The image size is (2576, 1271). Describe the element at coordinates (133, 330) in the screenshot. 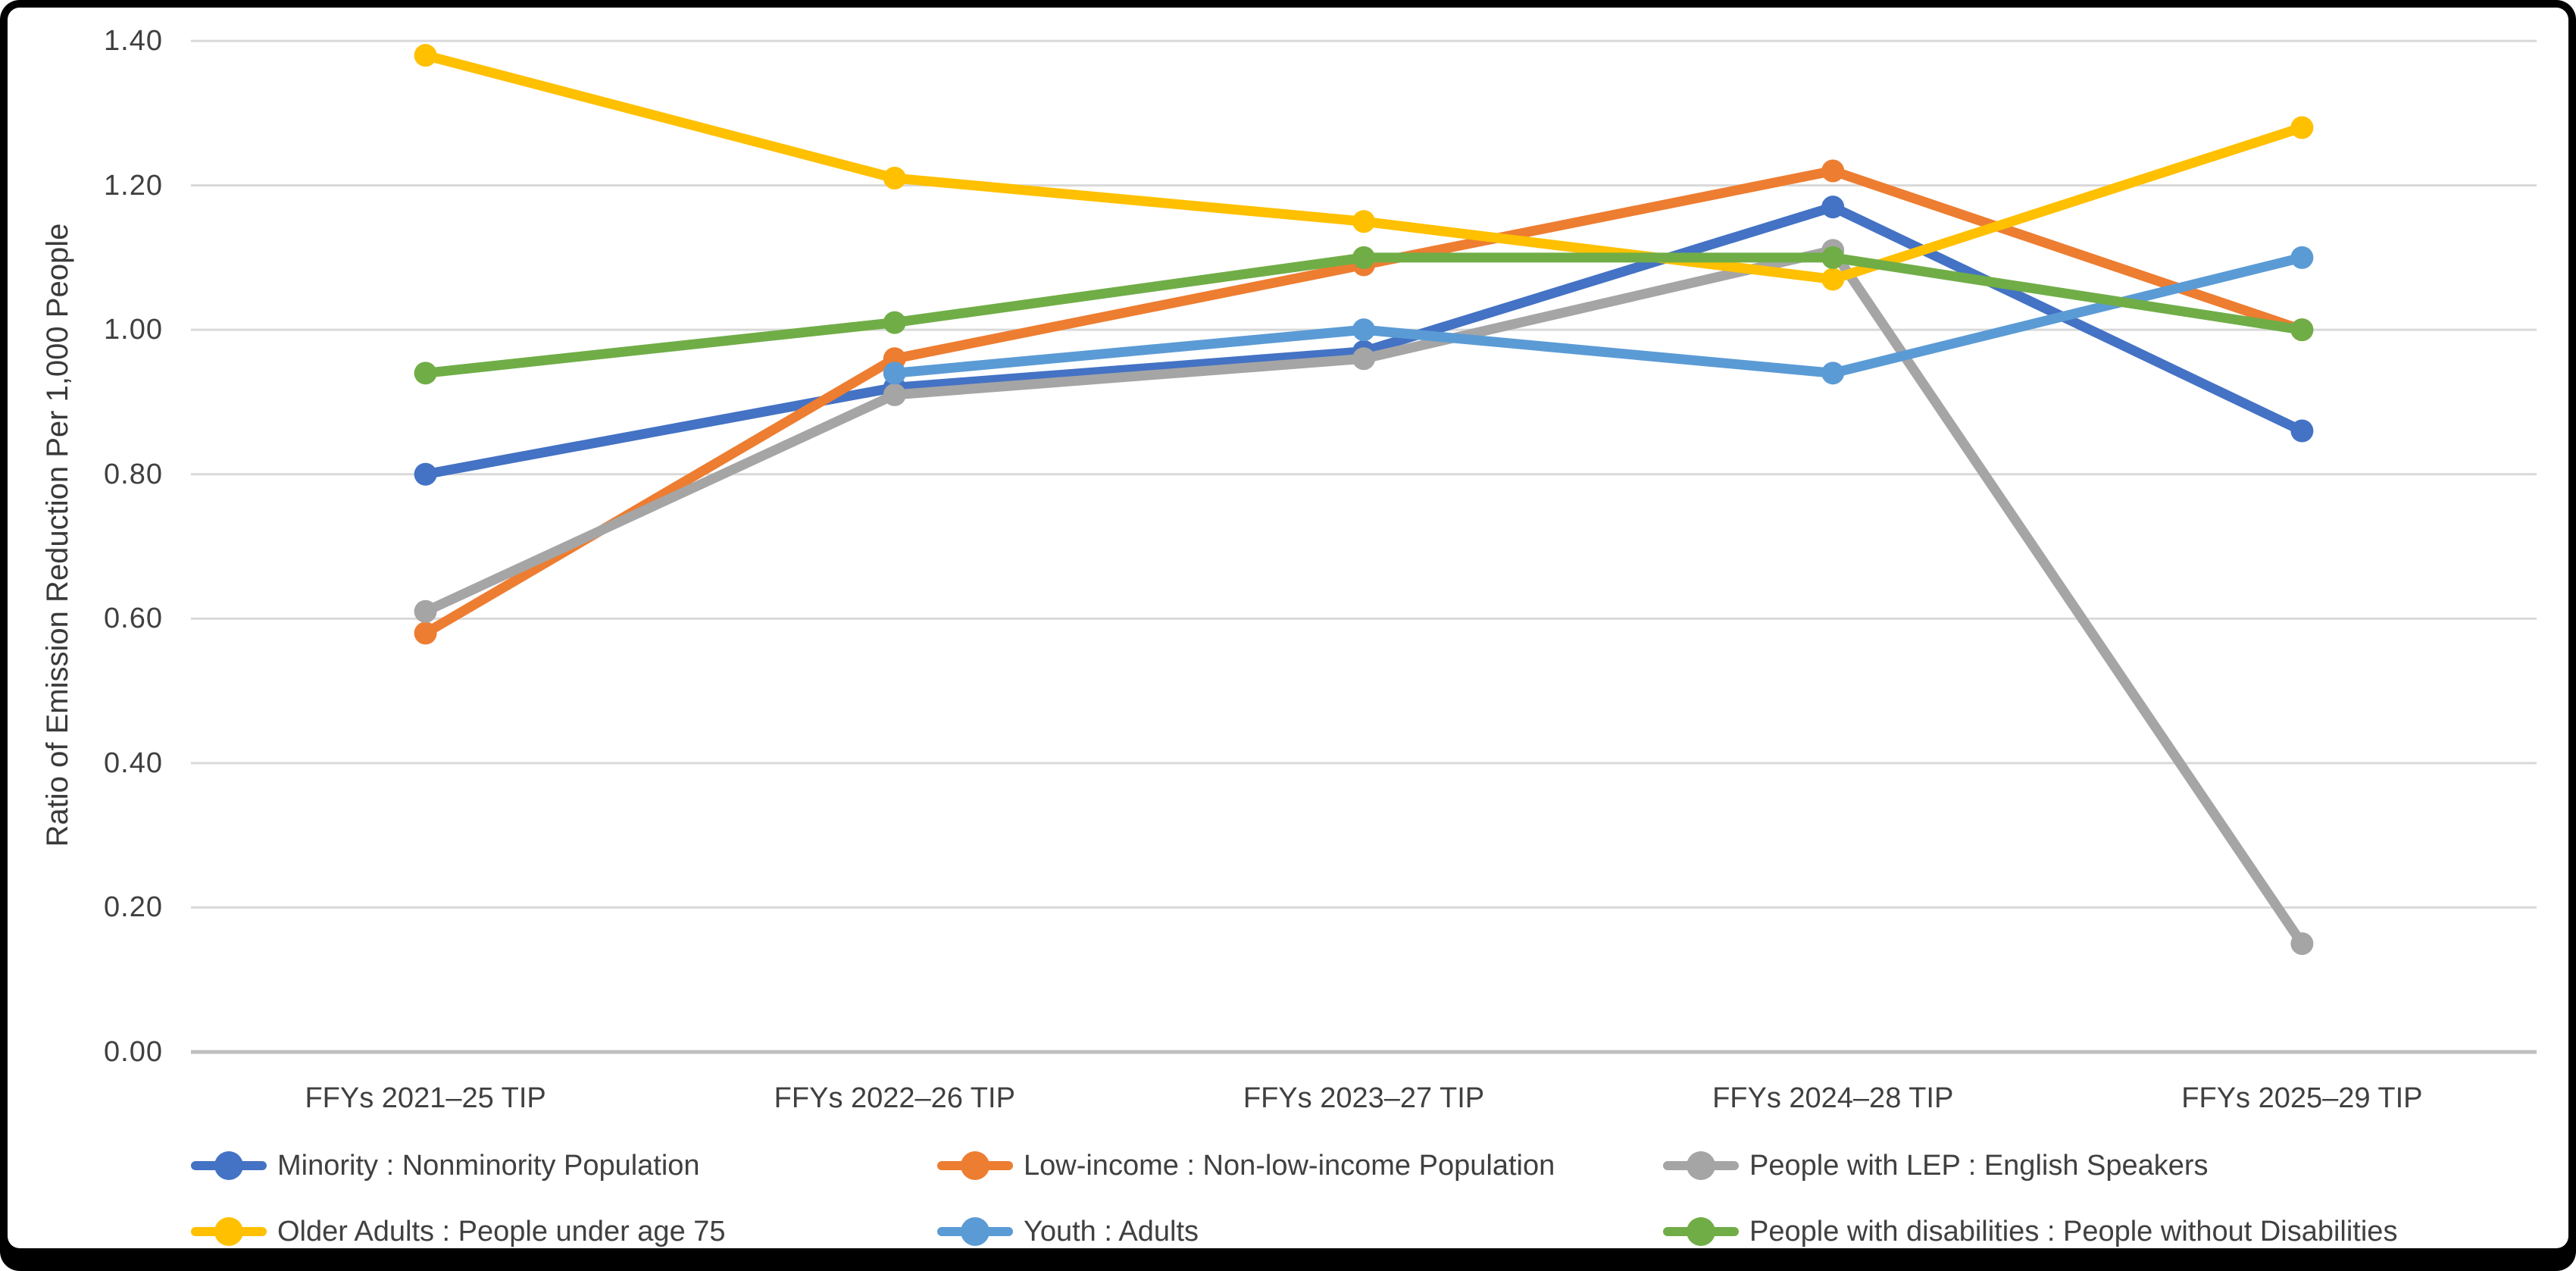

I see `y-tick-label: 1.00` at that location.